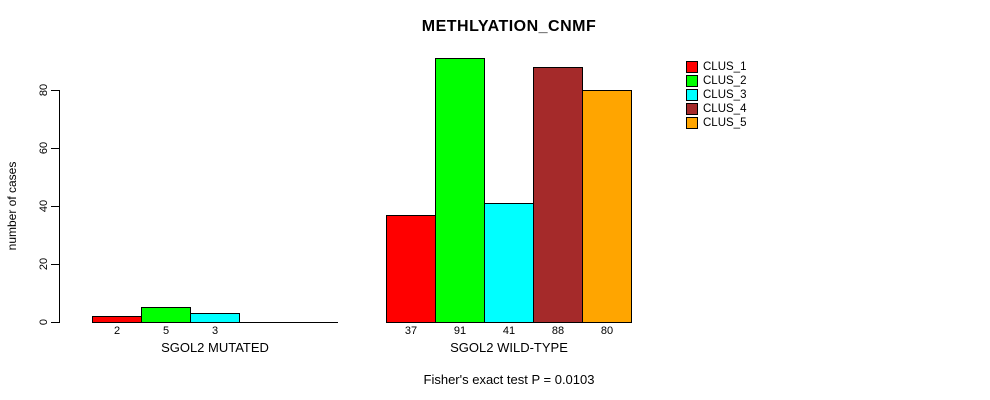 The height and width of the screenshot is (400, 990). What do you see at coordinates (215, 331) in the screenshot?
I see `bar-value-label: 3` at bounding box center [215, 331].